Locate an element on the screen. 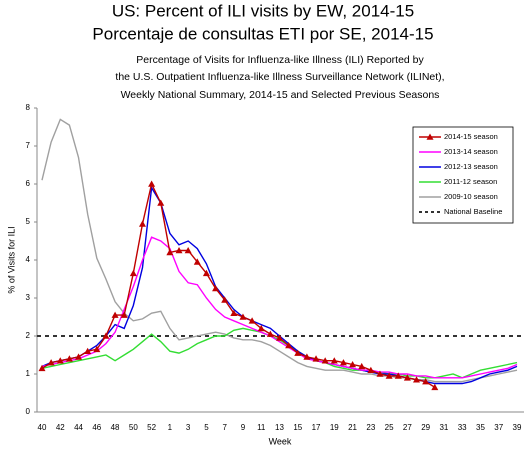  x-tick-label: 27 is located at coordinates (407, 427).